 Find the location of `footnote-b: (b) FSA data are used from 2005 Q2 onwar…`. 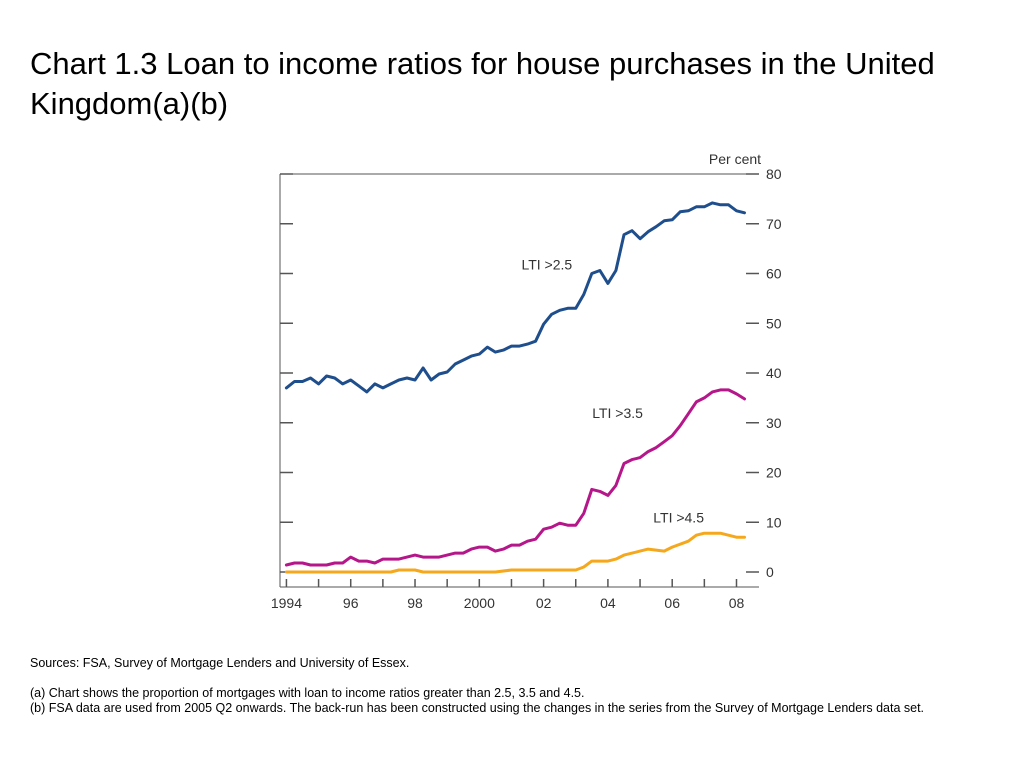

footnote-b: (b) FSA data are used from 2005 Q2 onwar… is located at coordinates (477, 708).